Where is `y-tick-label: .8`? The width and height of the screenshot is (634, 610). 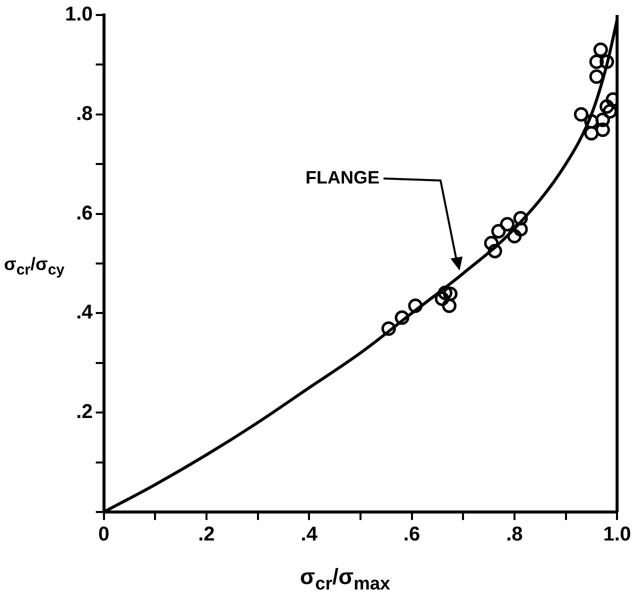 y-tick-label: .8 is located at coordinates (84, 113).